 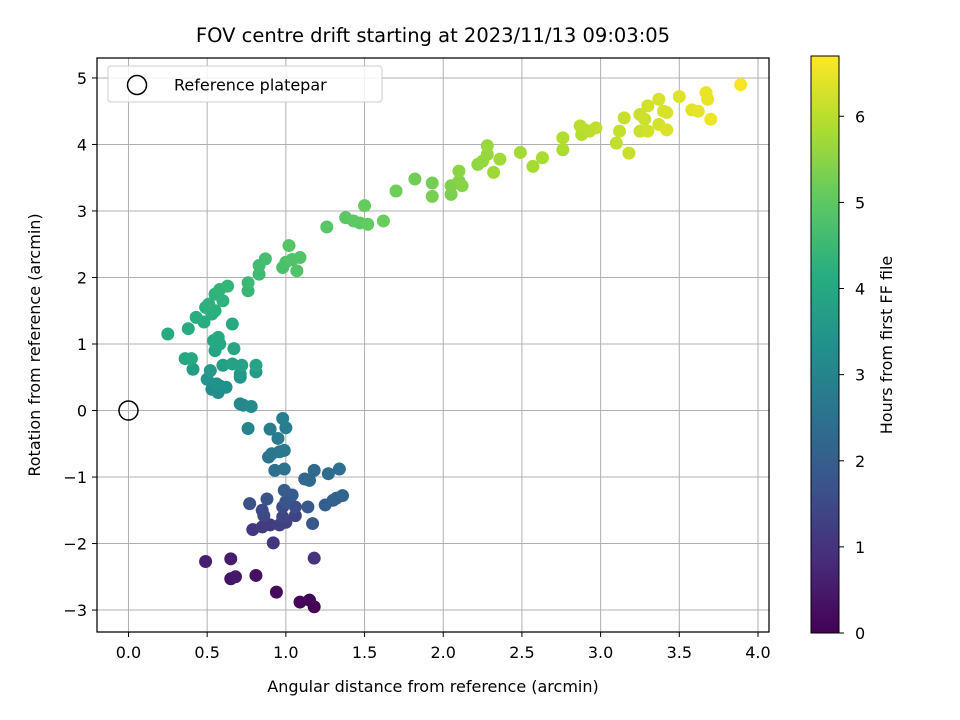 I want to click on y-tick-label: −2, so click(x=75, y=544).